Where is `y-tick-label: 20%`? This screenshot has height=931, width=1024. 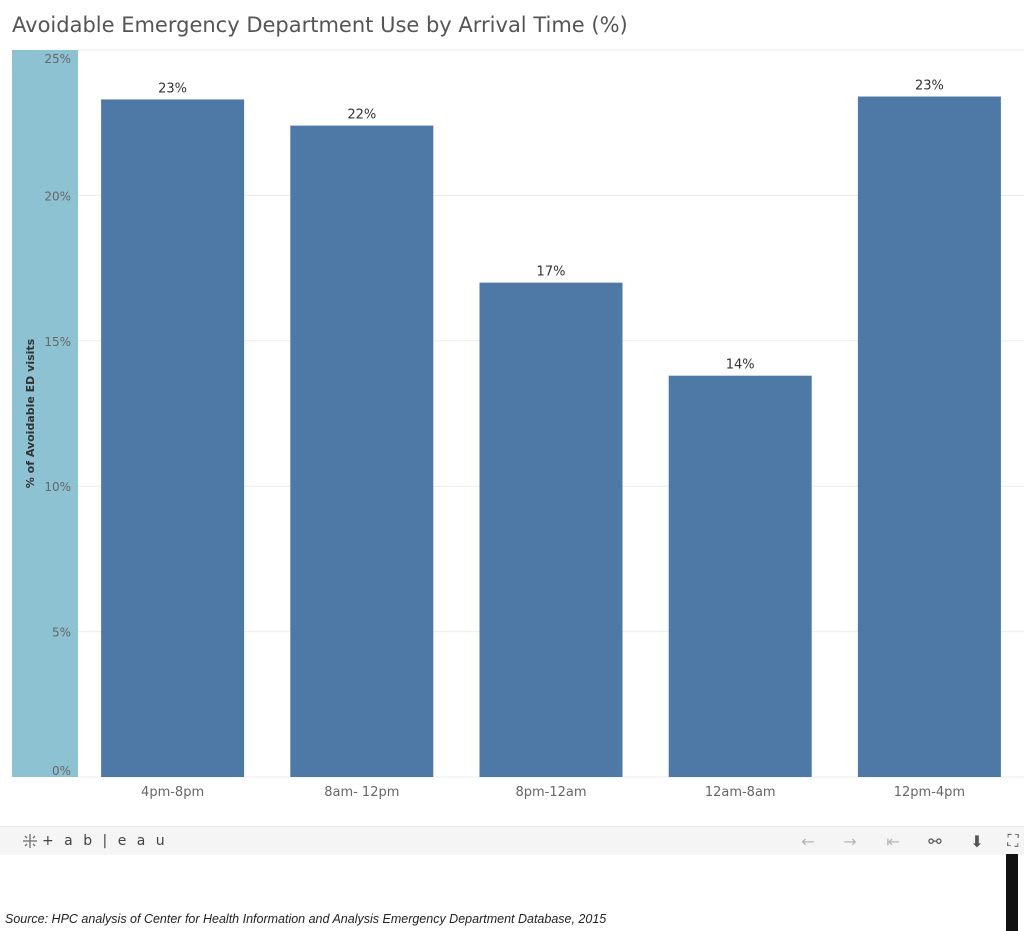 y-tick-label: 20% is located at coordinates (57, 196).